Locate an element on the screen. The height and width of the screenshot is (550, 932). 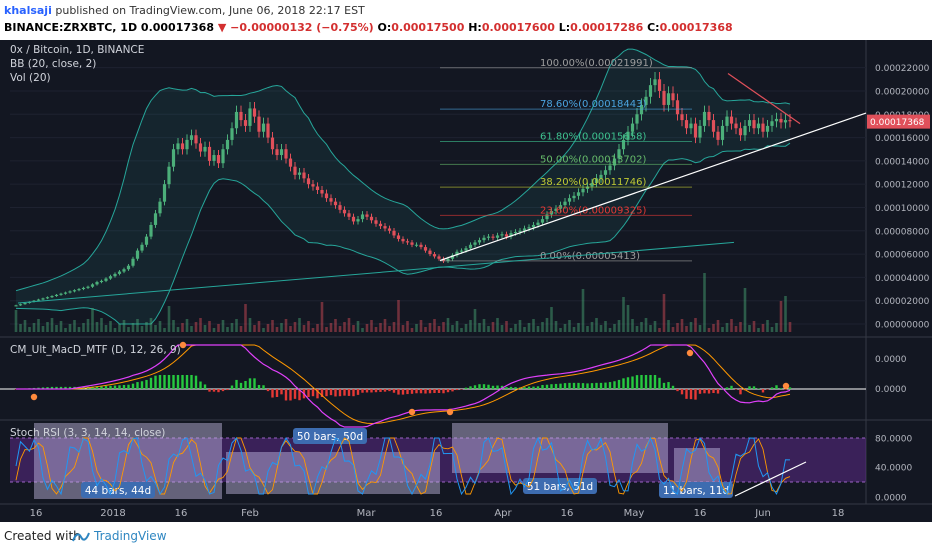
last-price-label: 0.00017368 is located at coordinates (897, 123).